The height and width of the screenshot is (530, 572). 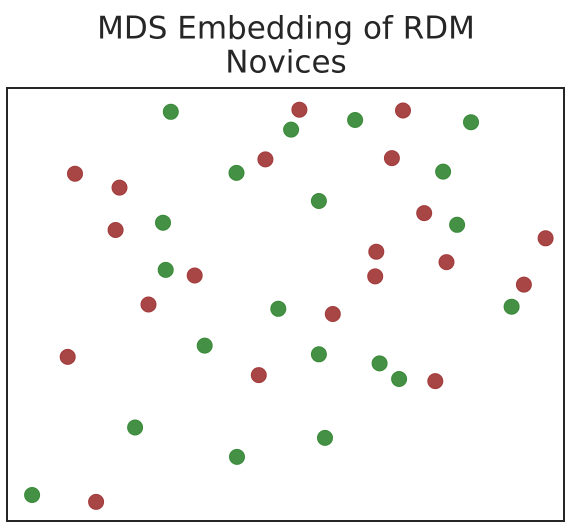 I want to click on chart-title: MDS Embedding of RDM Novices, so click(x=286, y=46).